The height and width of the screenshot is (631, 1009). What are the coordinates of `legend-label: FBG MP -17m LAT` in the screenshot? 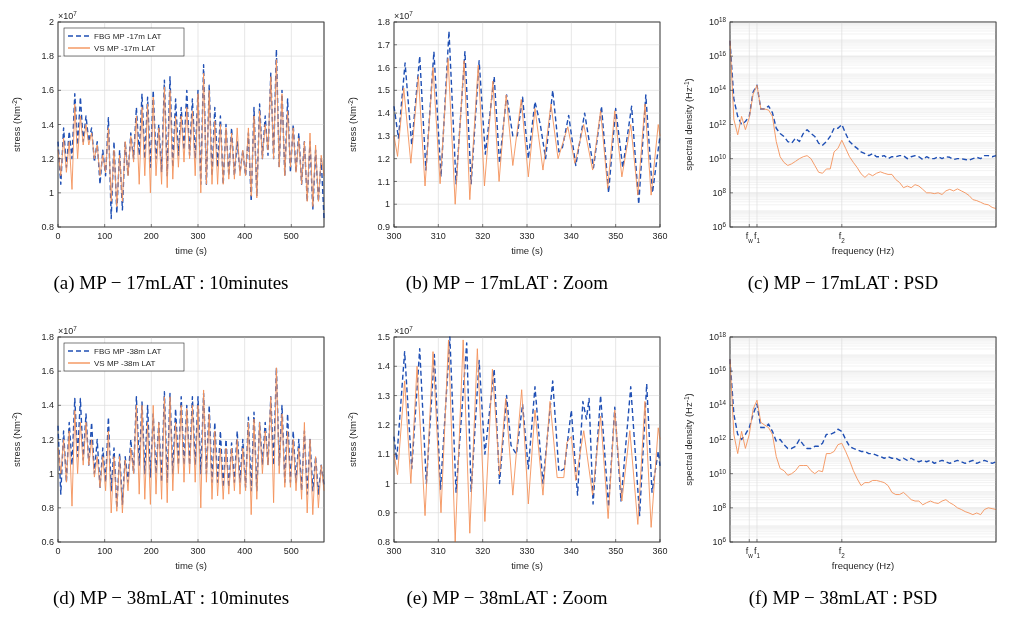 It's located at (128, 36).